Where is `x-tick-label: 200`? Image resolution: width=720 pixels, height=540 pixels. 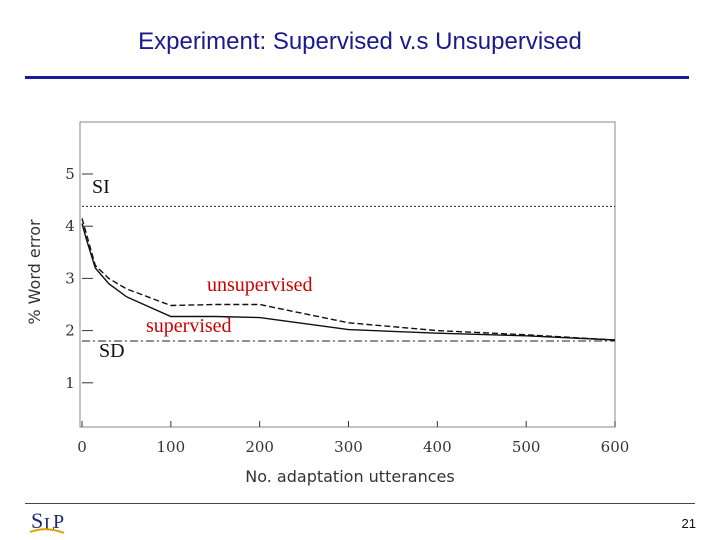
x-tick-label: 200 is located at coordinates (259, 447).